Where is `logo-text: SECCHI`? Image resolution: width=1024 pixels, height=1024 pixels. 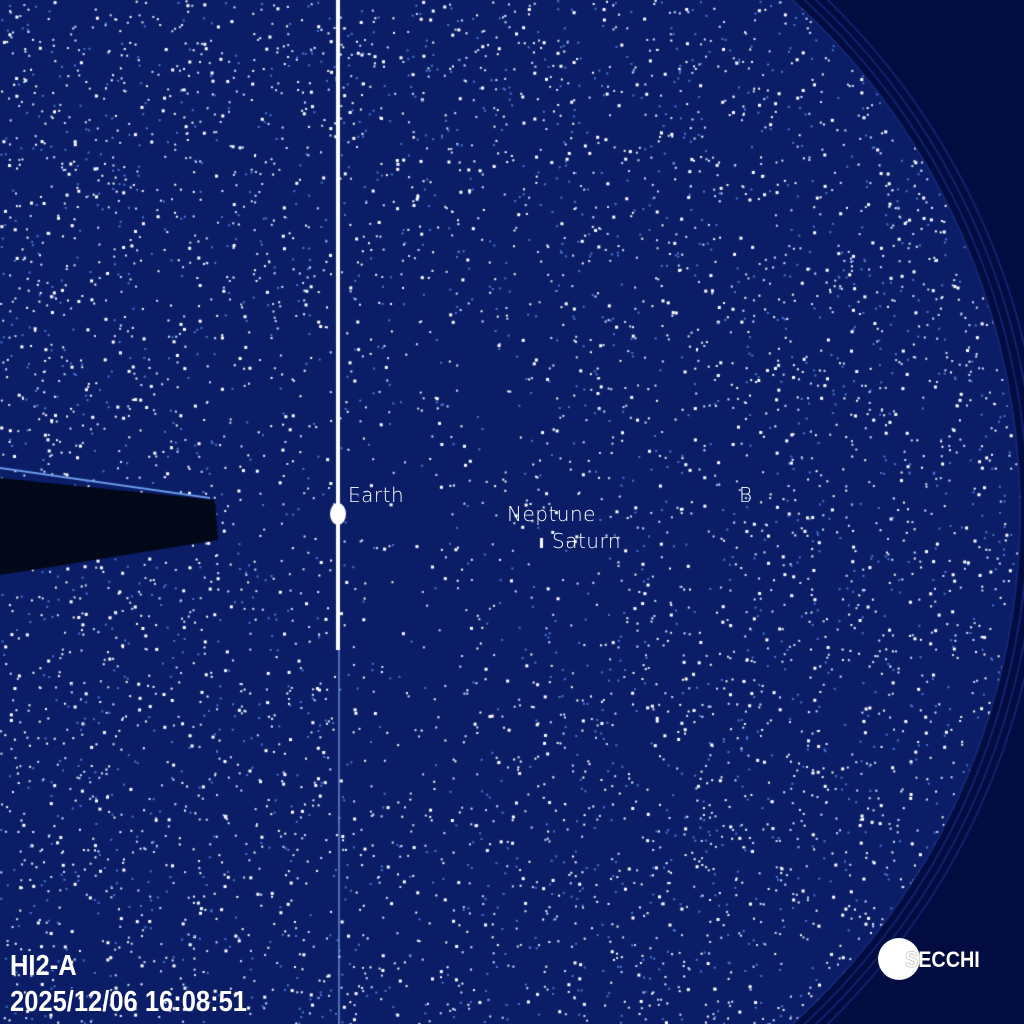
logo-text: SECCHI is located at coordinates (942, 959).